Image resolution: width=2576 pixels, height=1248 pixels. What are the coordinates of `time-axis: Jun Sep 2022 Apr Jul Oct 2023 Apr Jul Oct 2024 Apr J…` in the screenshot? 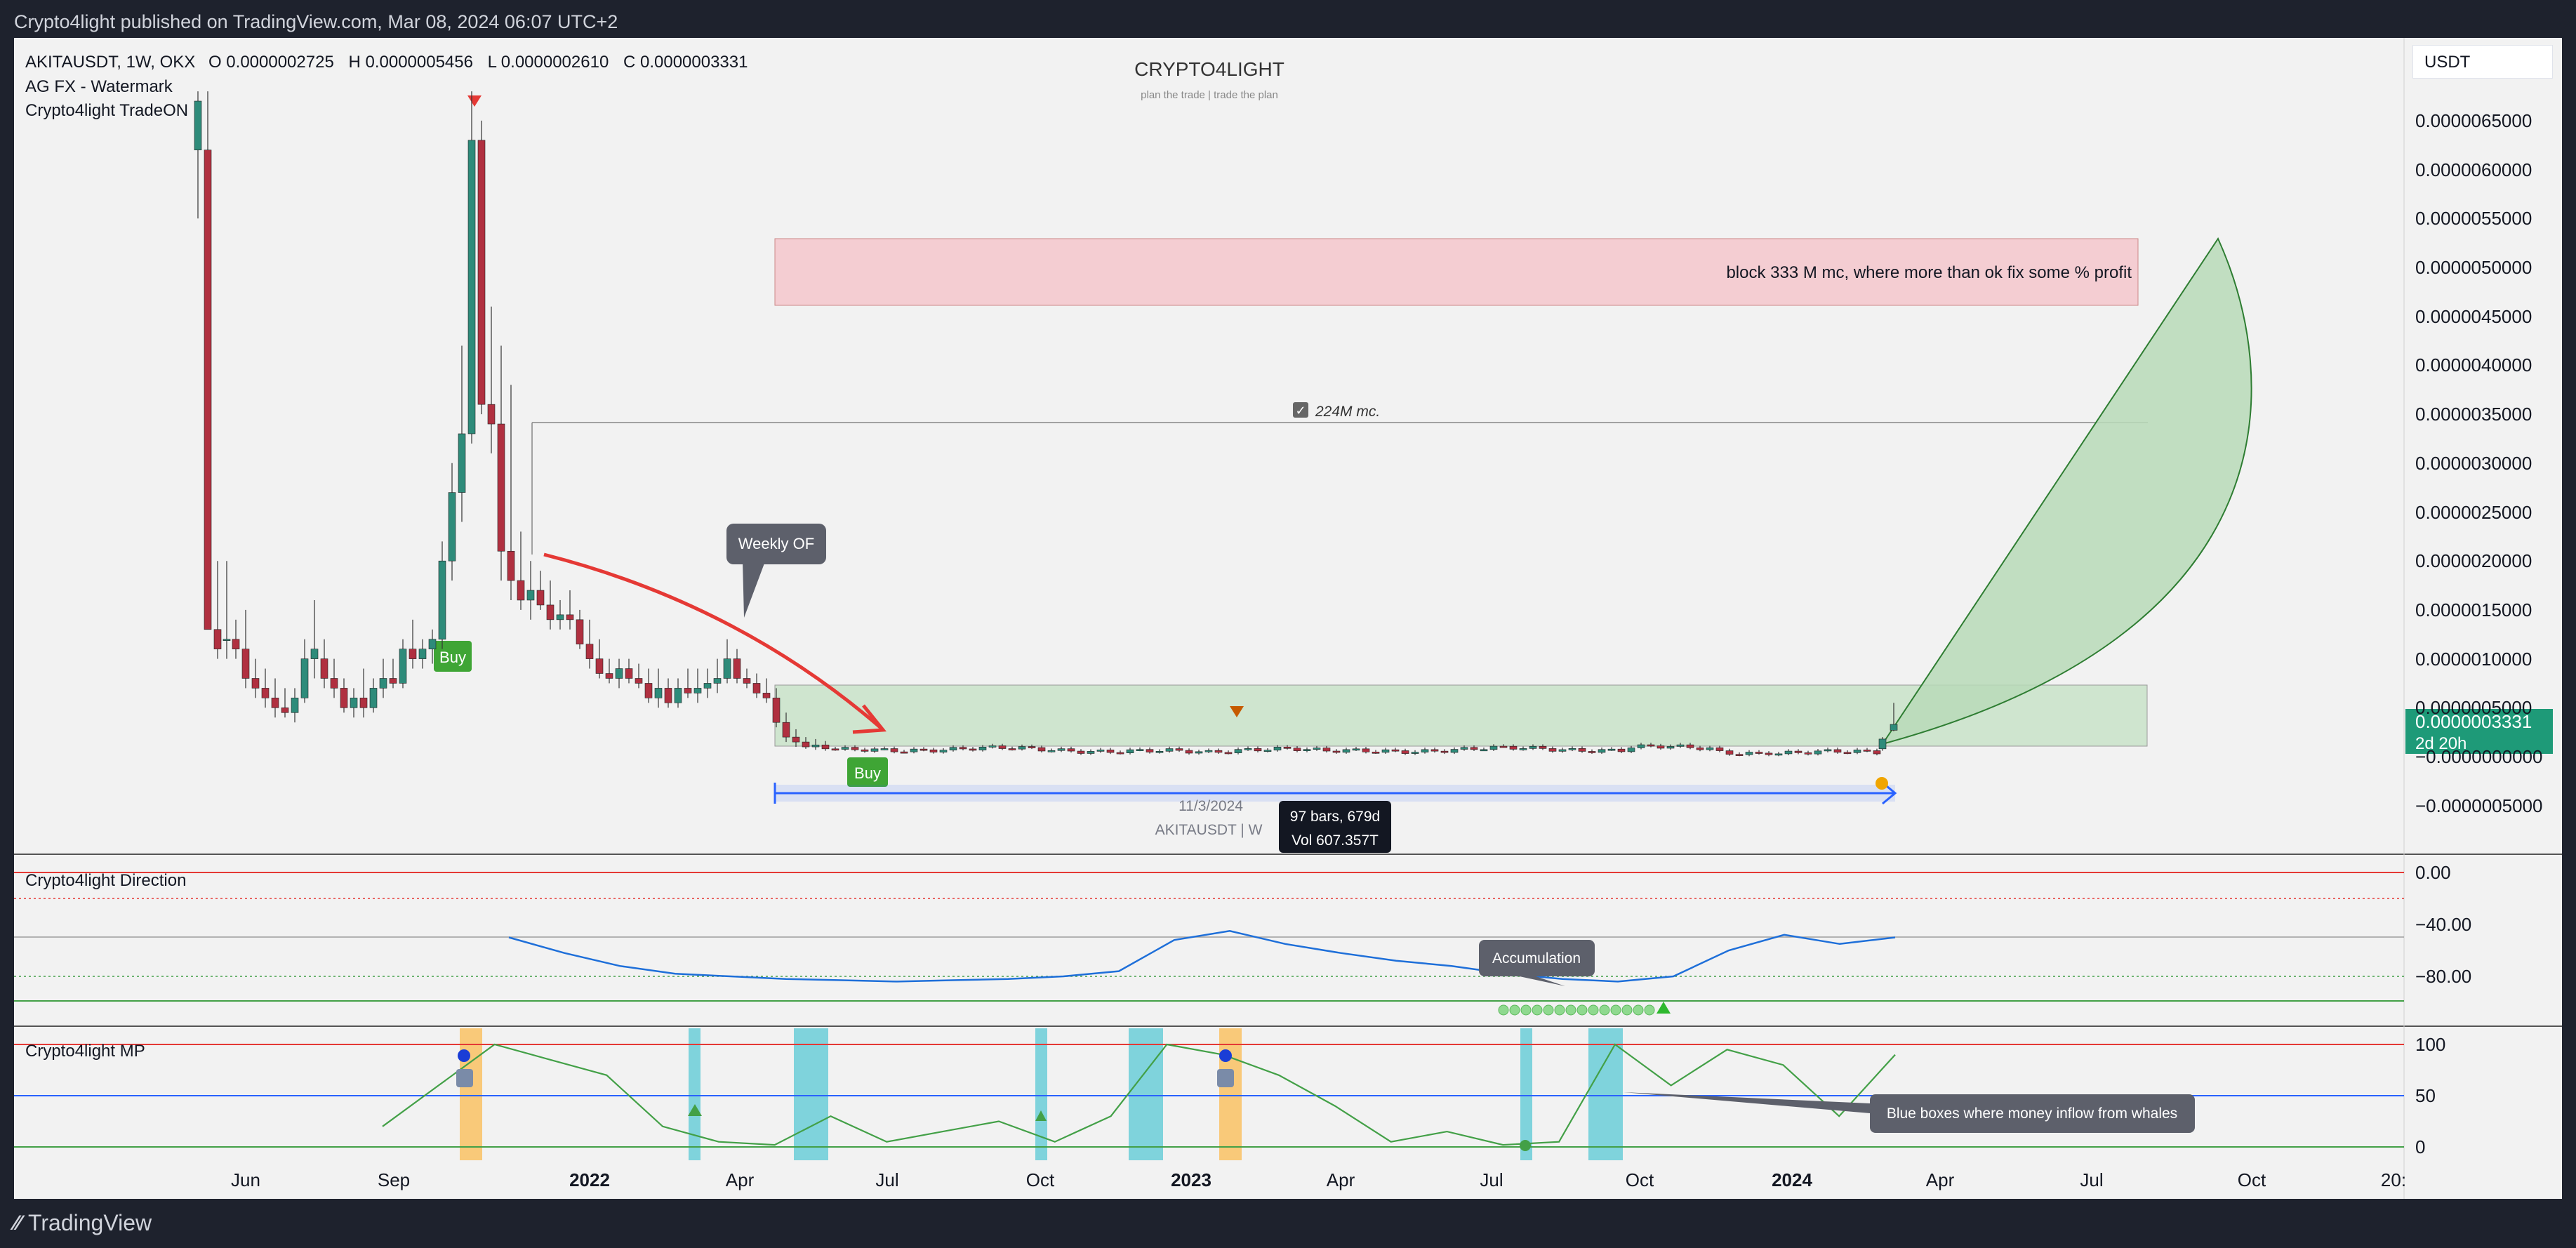 It's located at (1318, 1179).